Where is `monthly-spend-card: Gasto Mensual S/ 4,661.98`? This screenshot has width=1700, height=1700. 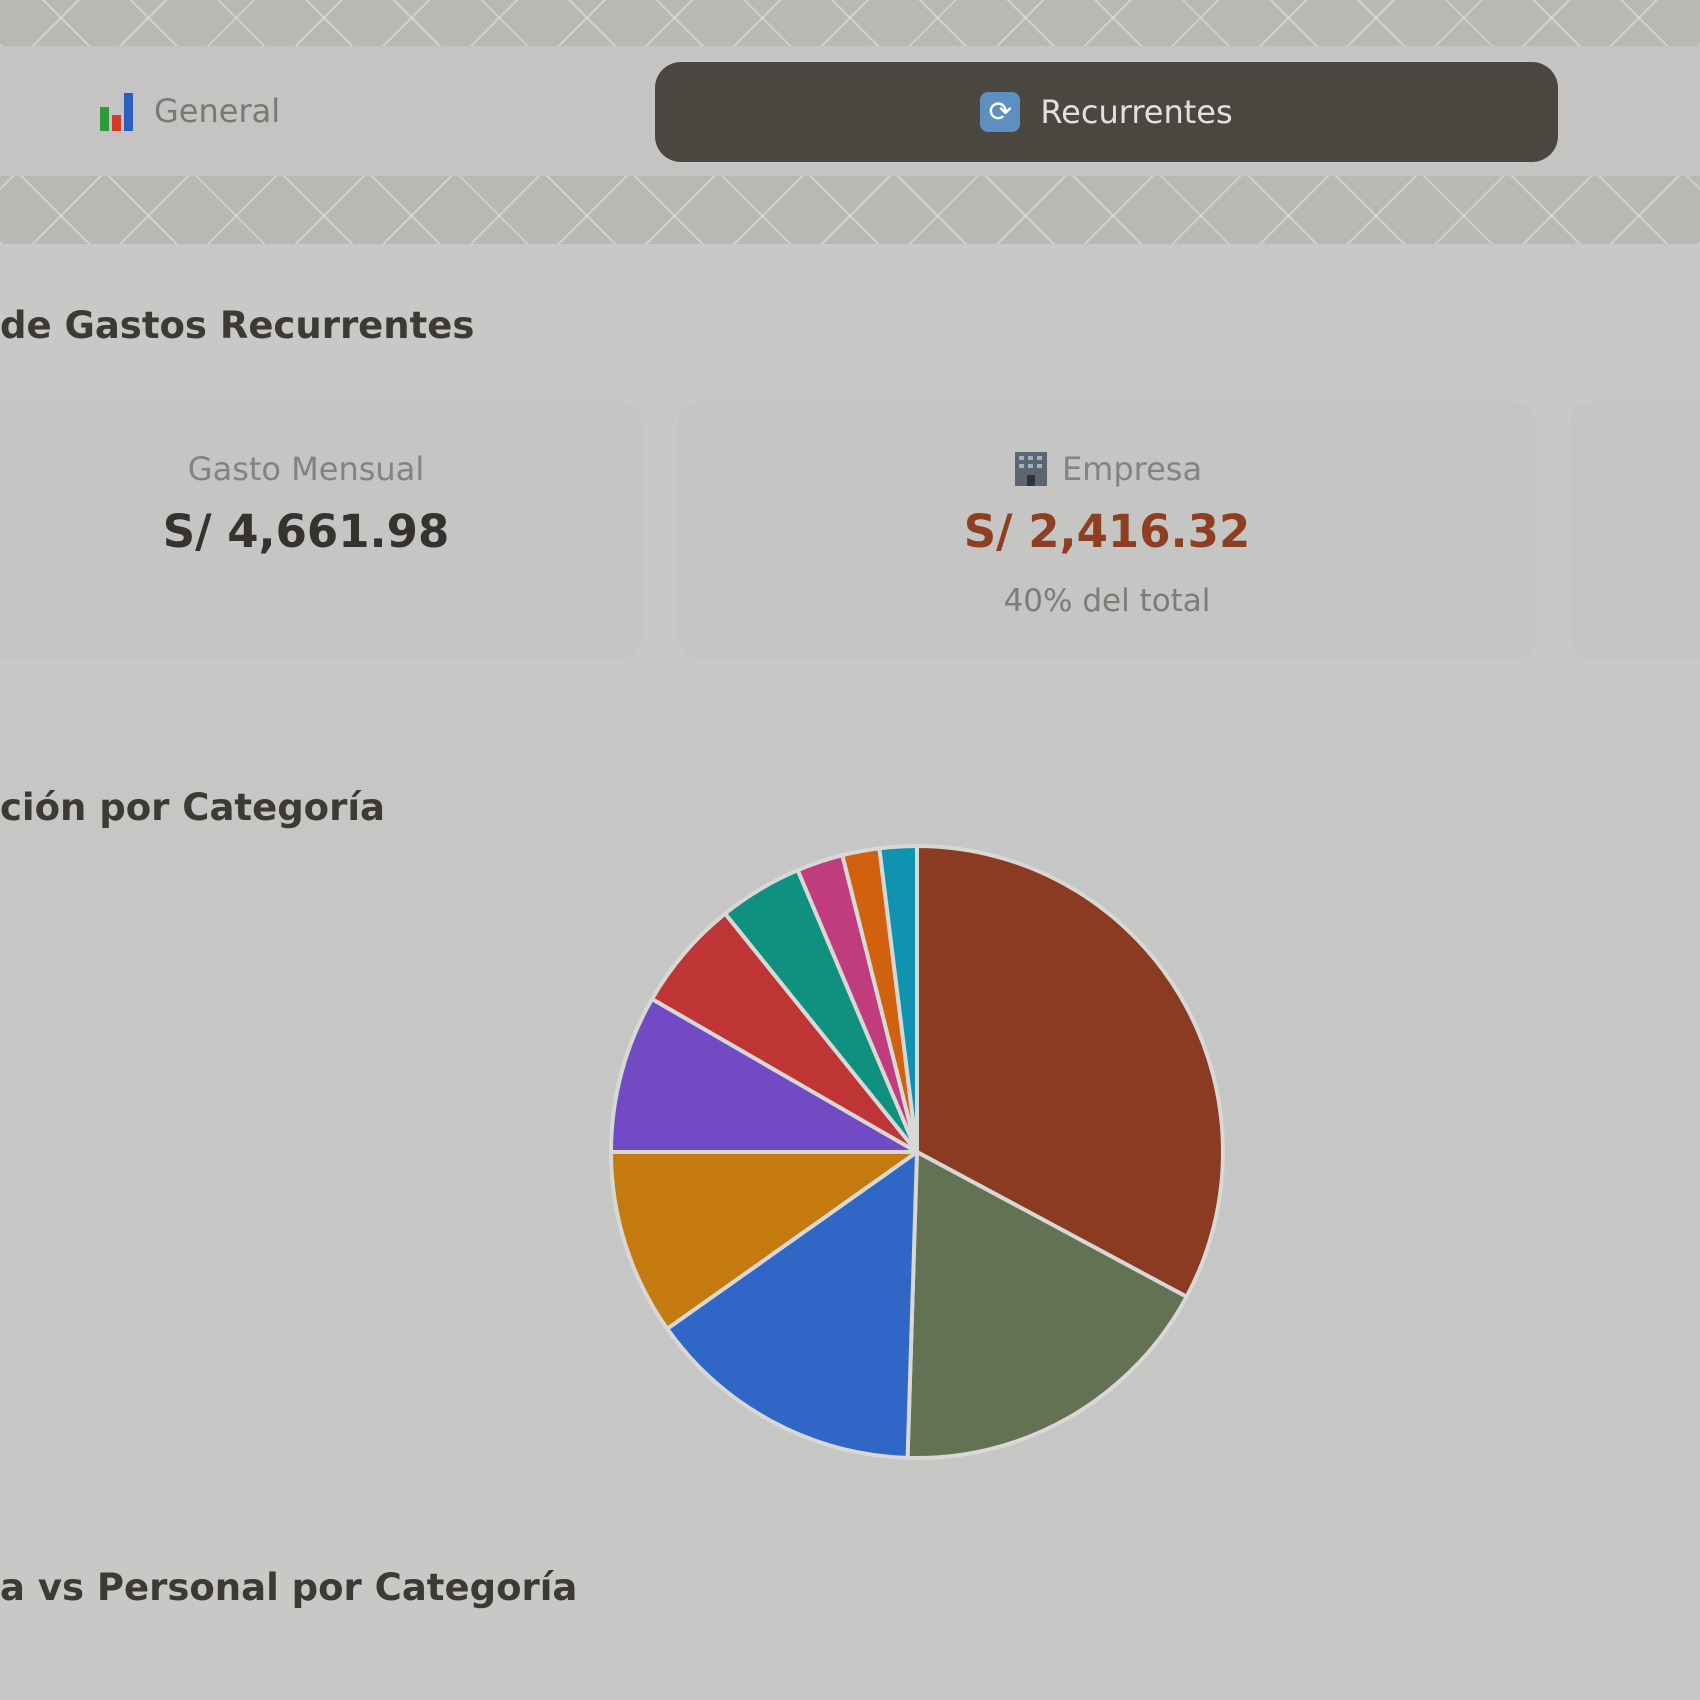
monthly-spend-card: Gasto Mensual S/ 4,661.98 is located at coordinates (321, 531).